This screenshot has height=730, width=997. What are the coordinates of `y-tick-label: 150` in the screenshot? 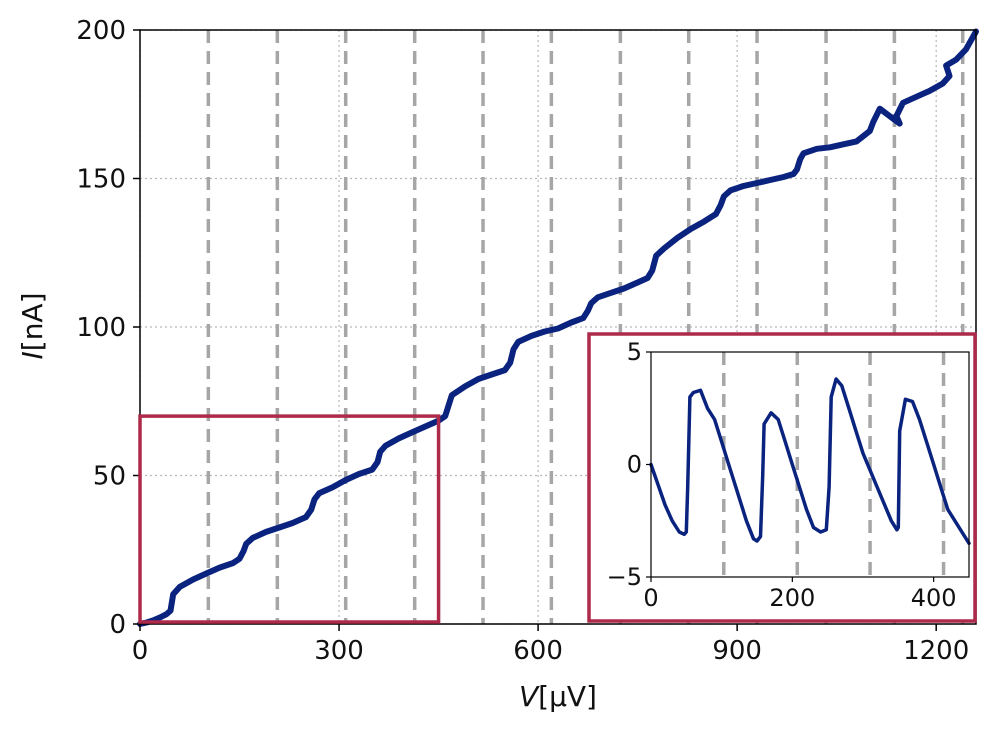 It's located at (101, 180).